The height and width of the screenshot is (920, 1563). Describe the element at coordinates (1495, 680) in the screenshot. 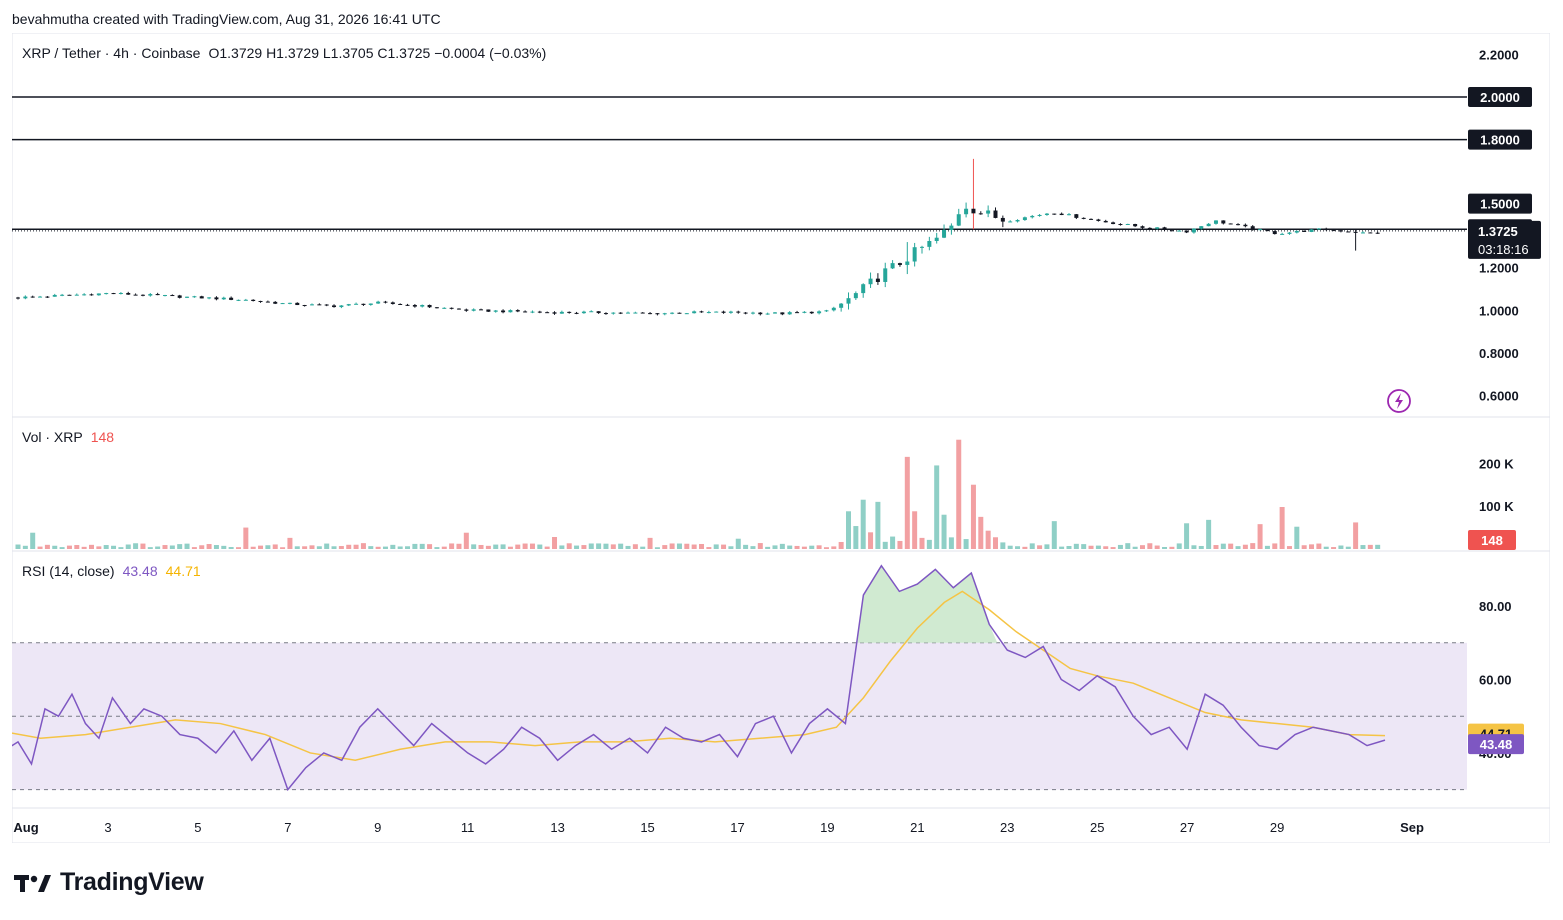

I see `rsi-tick-label: 60.00` at that location.